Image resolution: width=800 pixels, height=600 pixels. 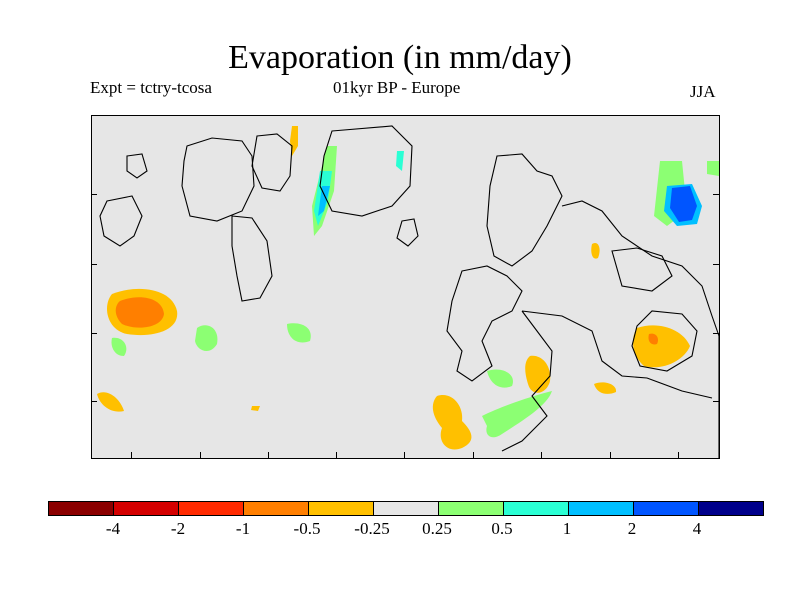 What do you see at coordinates (632, 528) in the screenshot?
I see `colorbar-label: 2` at bounding box center [632, 528].